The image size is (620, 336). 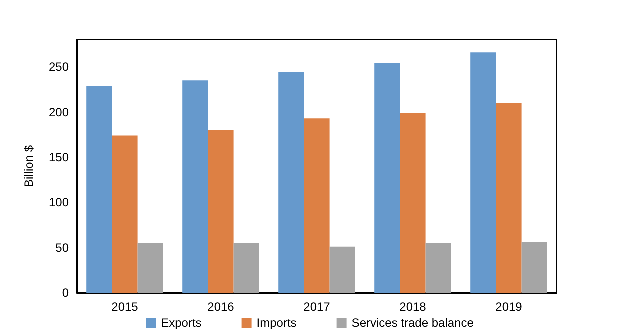 What do you see at coordinates (66, 293) in the screenshot?
I see `y-tick-label: 0` at bounding box center [66, 293].